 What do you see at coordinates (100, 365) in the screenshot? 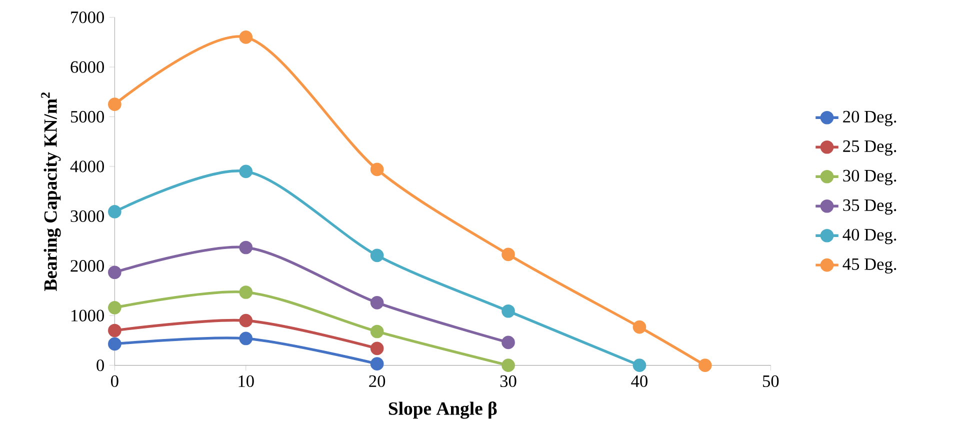
I see `y-tick-label: 0` at bounding box center [100, 365].